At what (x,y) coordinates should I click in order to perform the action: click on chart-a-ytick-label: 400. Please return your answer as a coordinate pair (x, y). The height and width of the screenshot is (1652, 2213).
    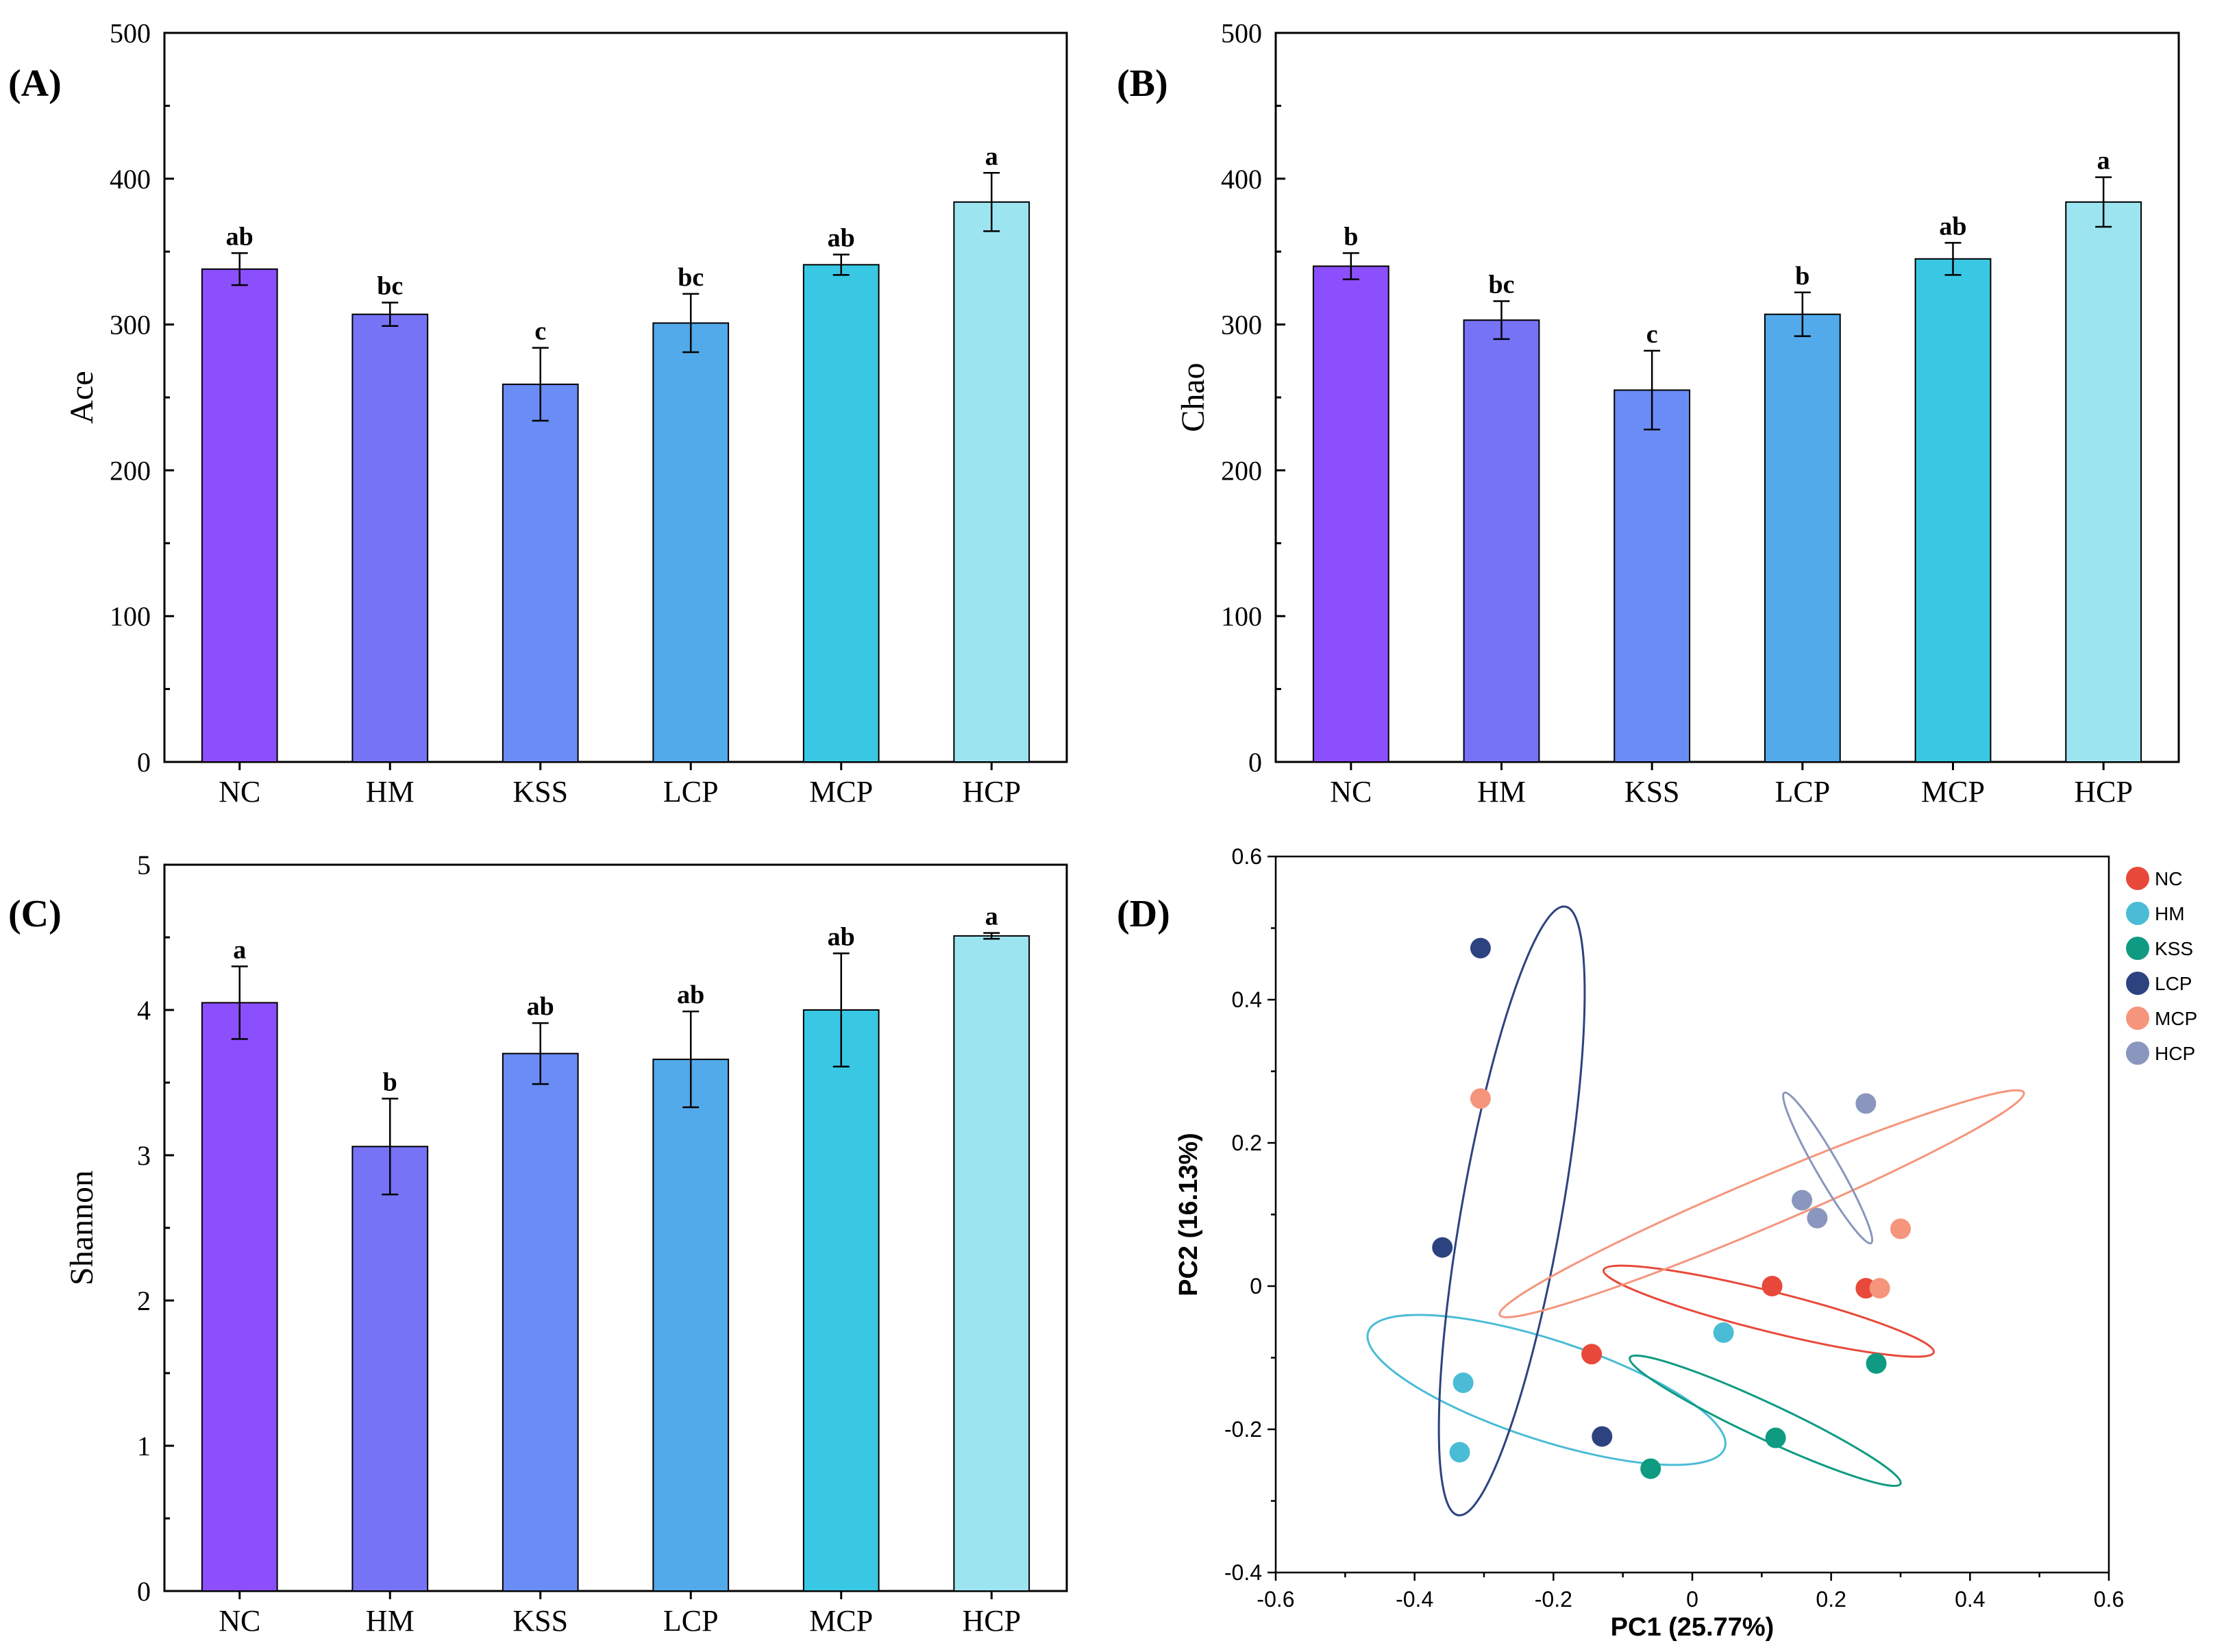
    Looking at the image, I should click on (130, 180).